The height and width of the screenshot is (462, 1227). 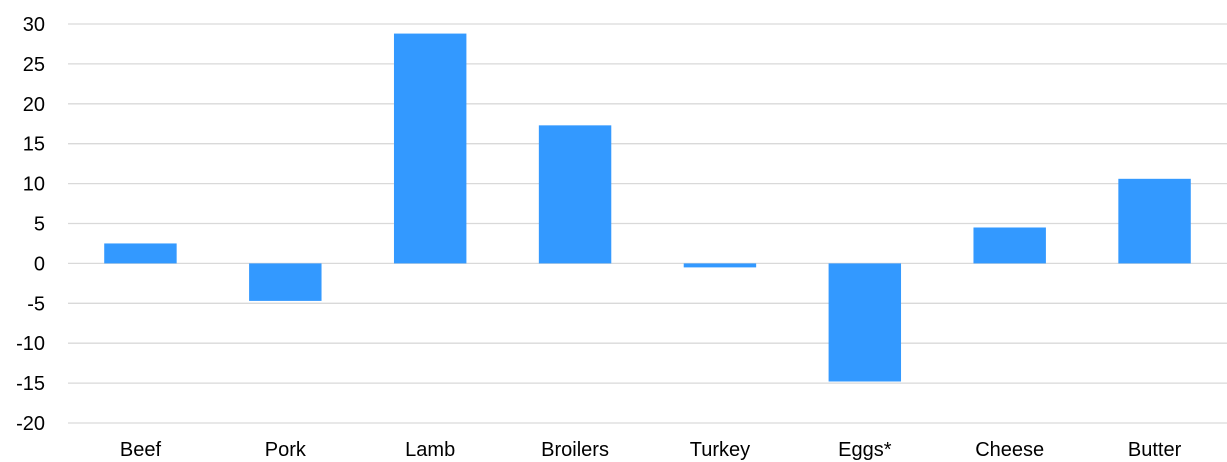 I want to click on bar-cheese, so click(x=1009, y=245).